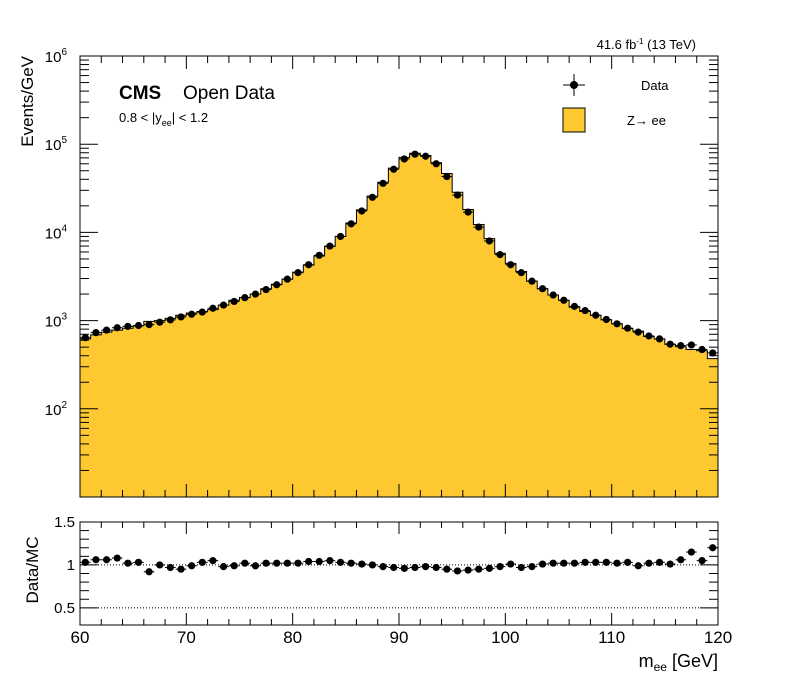 The image size is (798, 676). I want to click on lower-frame, so click(399, 573).